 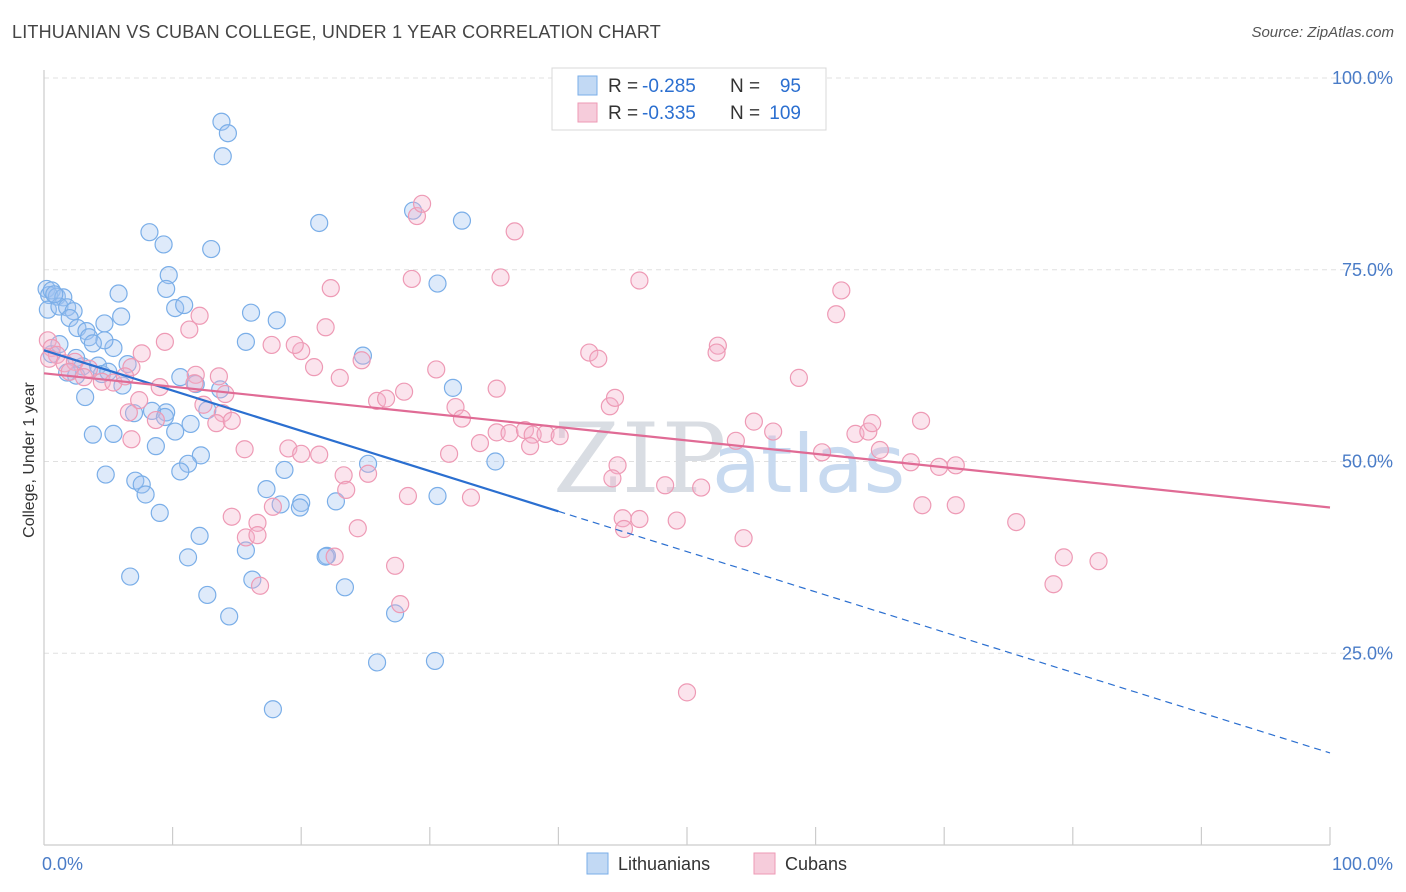 I want to click on watermark-atlas: atlas, so click(x=808, y=464).